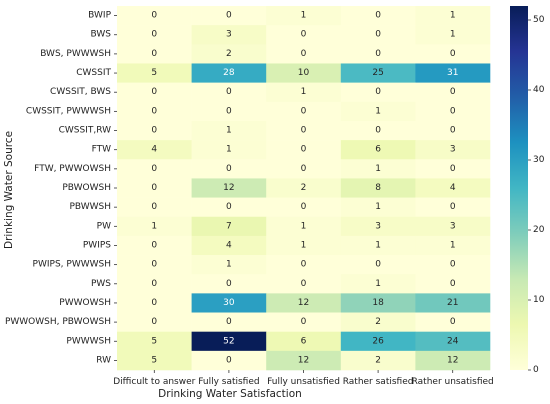  What do you see at coordinates (303, 382) in the screenshot?
I see `x-tick-label: Fully unsatisfied` at bounding box center [303, 382].